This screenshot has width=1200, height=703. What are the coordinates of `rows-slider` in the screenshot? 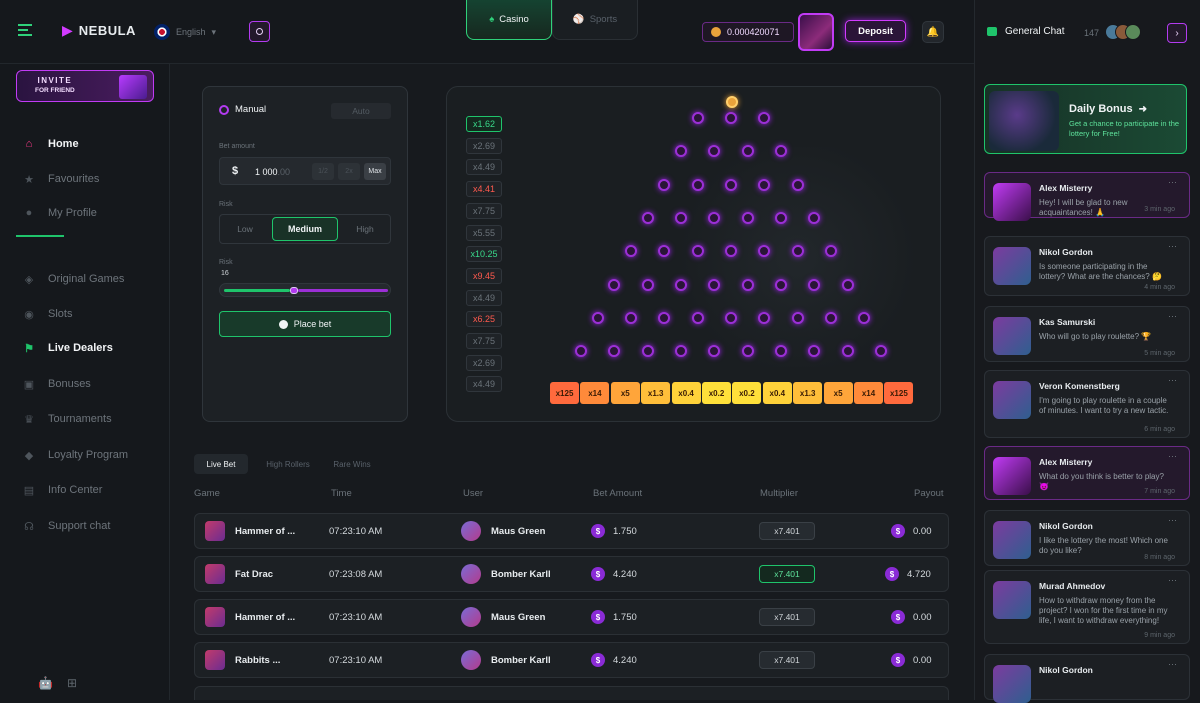 It's located at (305, 290).